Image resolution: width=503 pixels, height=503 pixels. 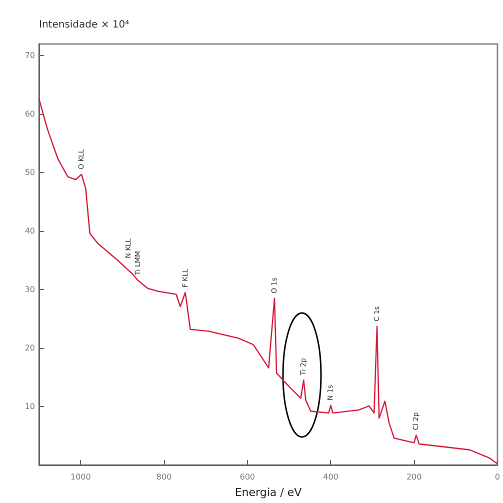 I want to click on x-tick-label: 600, so click(x=248, y=477).